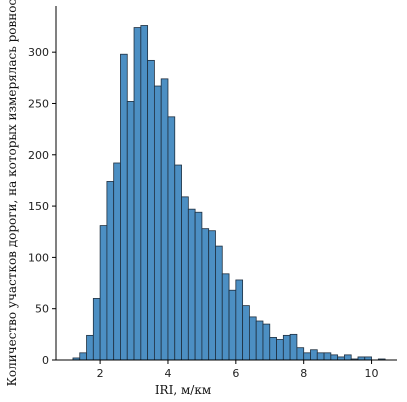 The height and width of the screenshot is (402, 407). Describe the element at coordinates (167, 373) in the screenshot. I see `x-tick-label: 4` at that location.